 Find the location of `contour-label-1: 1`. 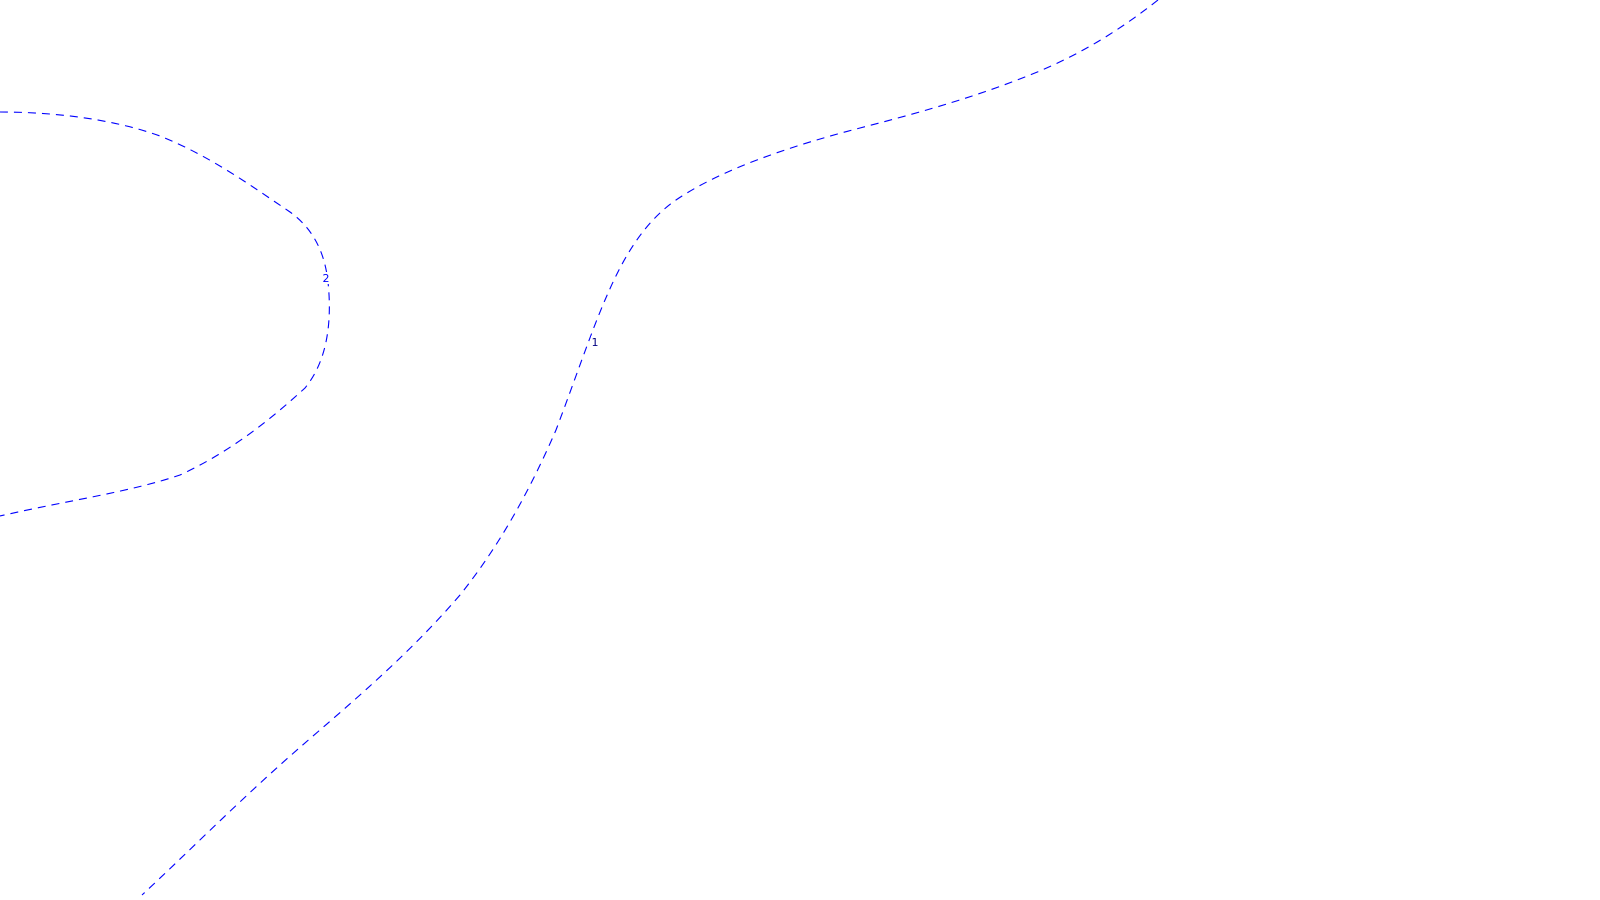

contour-label-1: 1 is located at coordinates (595, 342).